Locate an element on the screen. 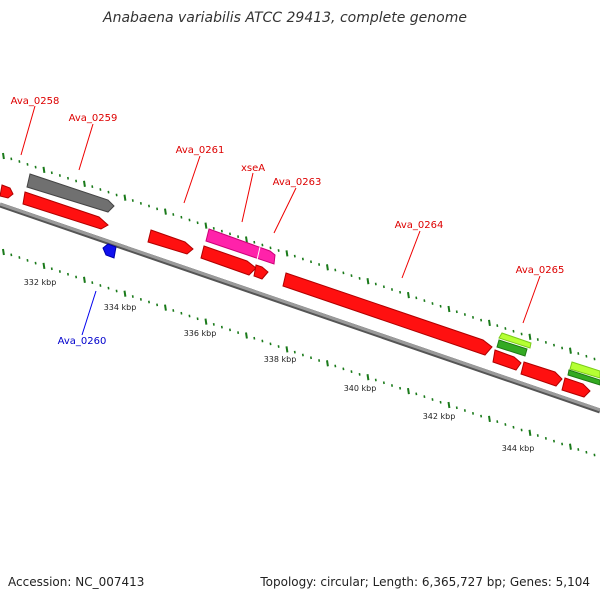  scale-label: 334 kbp is located at coordinates (120, 307).